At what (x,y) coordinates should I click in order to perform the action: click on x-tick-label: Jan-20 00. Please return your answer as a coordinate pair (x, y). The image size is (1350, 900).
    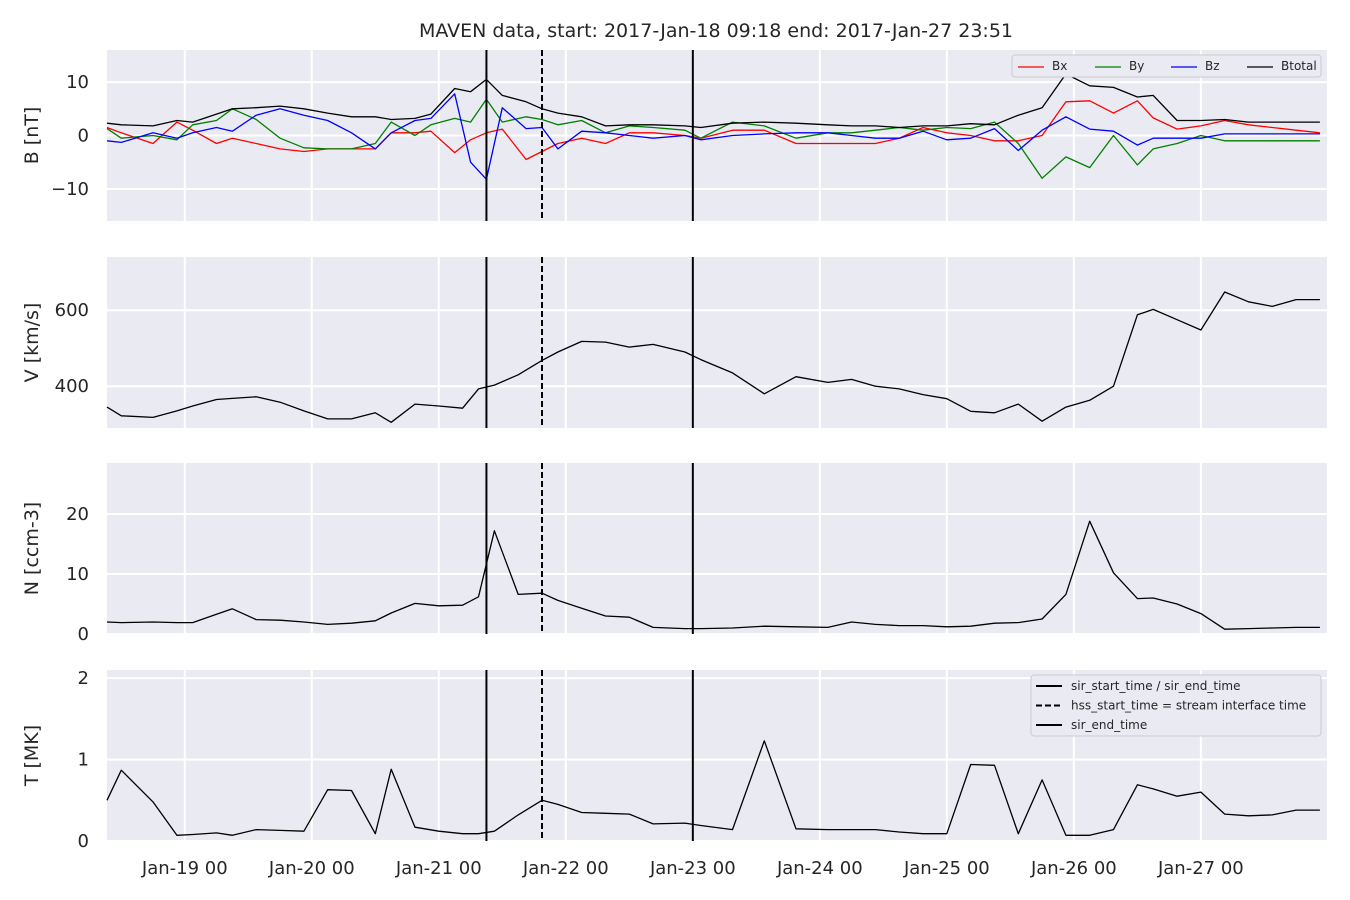
    Looking at the image, I should click on (311, 868).